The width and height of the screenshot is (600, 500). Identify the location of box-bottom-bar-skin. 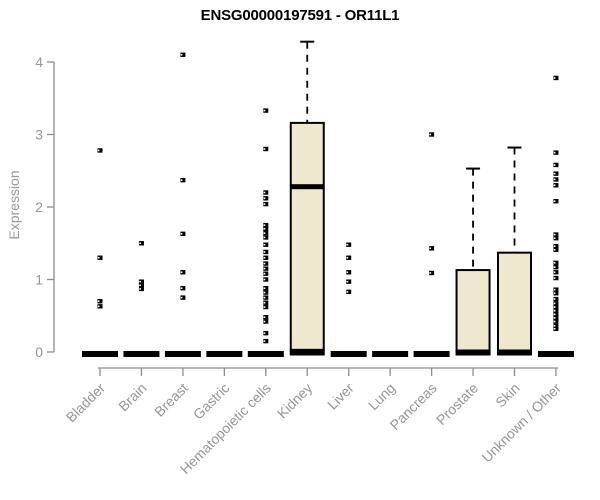
(514, 352).